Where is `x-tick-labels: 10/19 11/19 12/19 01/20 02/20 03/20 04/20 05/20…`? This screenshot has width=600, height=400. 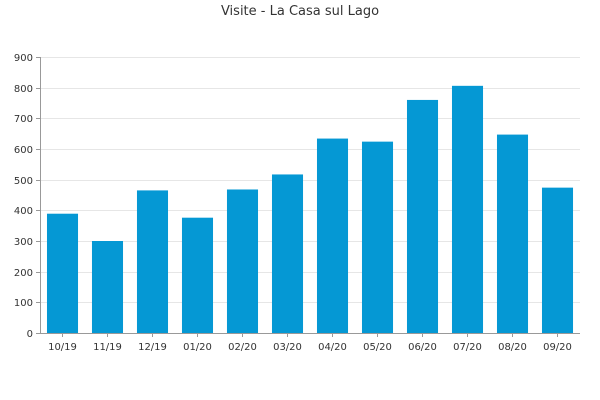
x-tick-labels: 10/19 11/19 12/19 01/20 02/20 03/20 04/20 05/20… is located at coordinates (310, 347).